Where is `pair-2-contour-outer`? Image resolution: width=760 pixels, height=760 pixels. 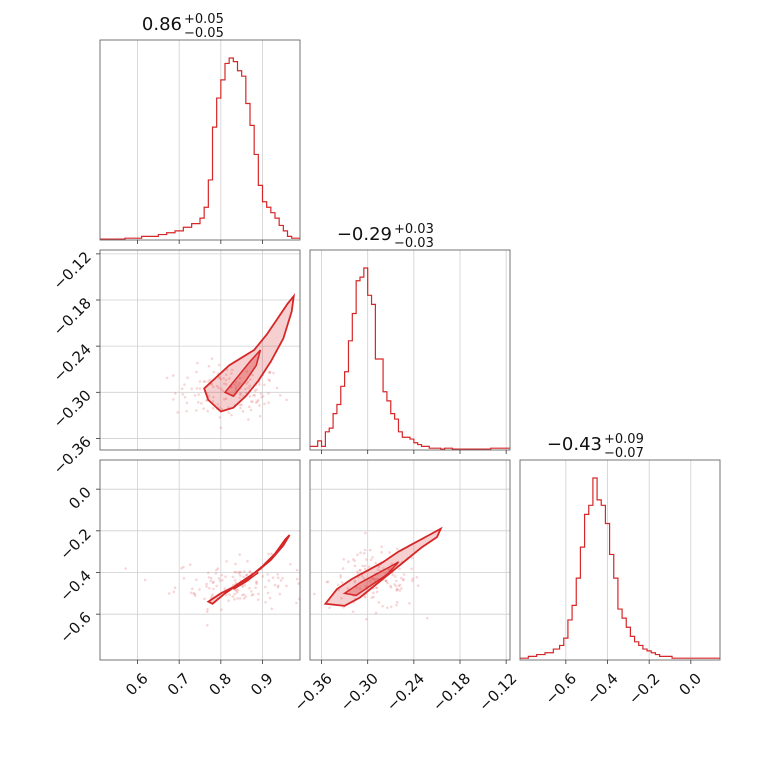 pair-2-contour-outer is located at coordinates (383, 566).